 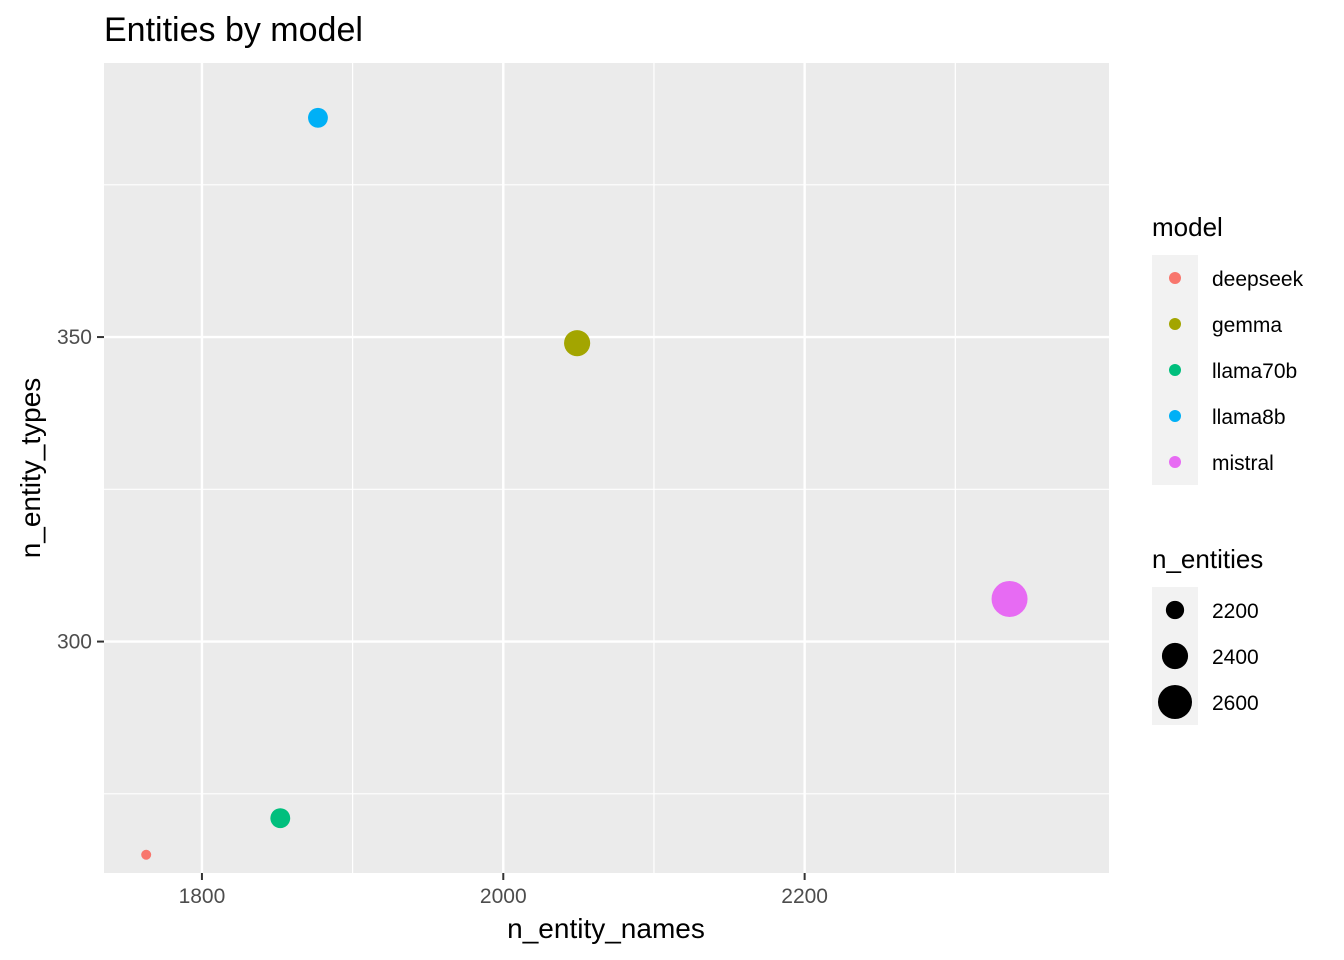 I want to click on x-tick-label: 2000, so click(x=503, y=896).